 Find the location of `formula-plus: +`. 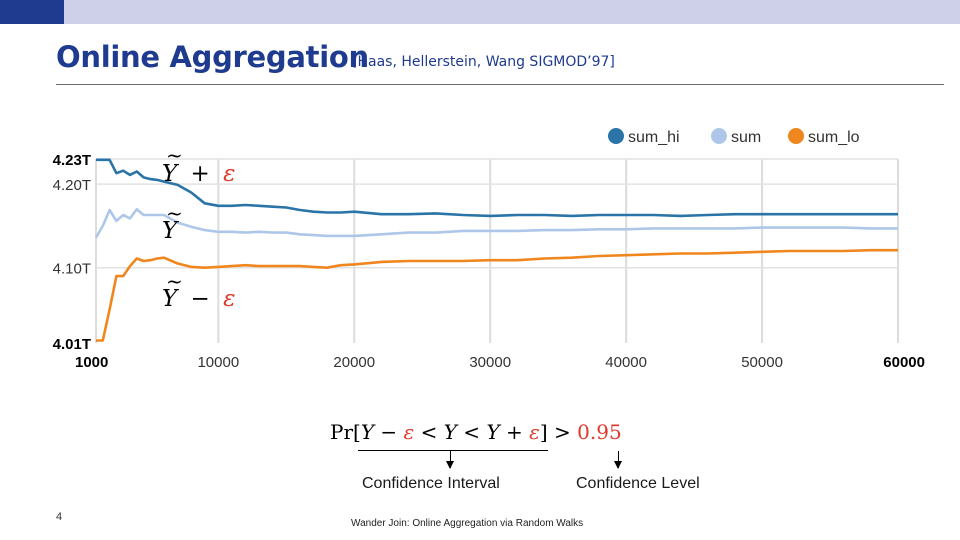

formula-plus: + is located at coordinates (514, 432).